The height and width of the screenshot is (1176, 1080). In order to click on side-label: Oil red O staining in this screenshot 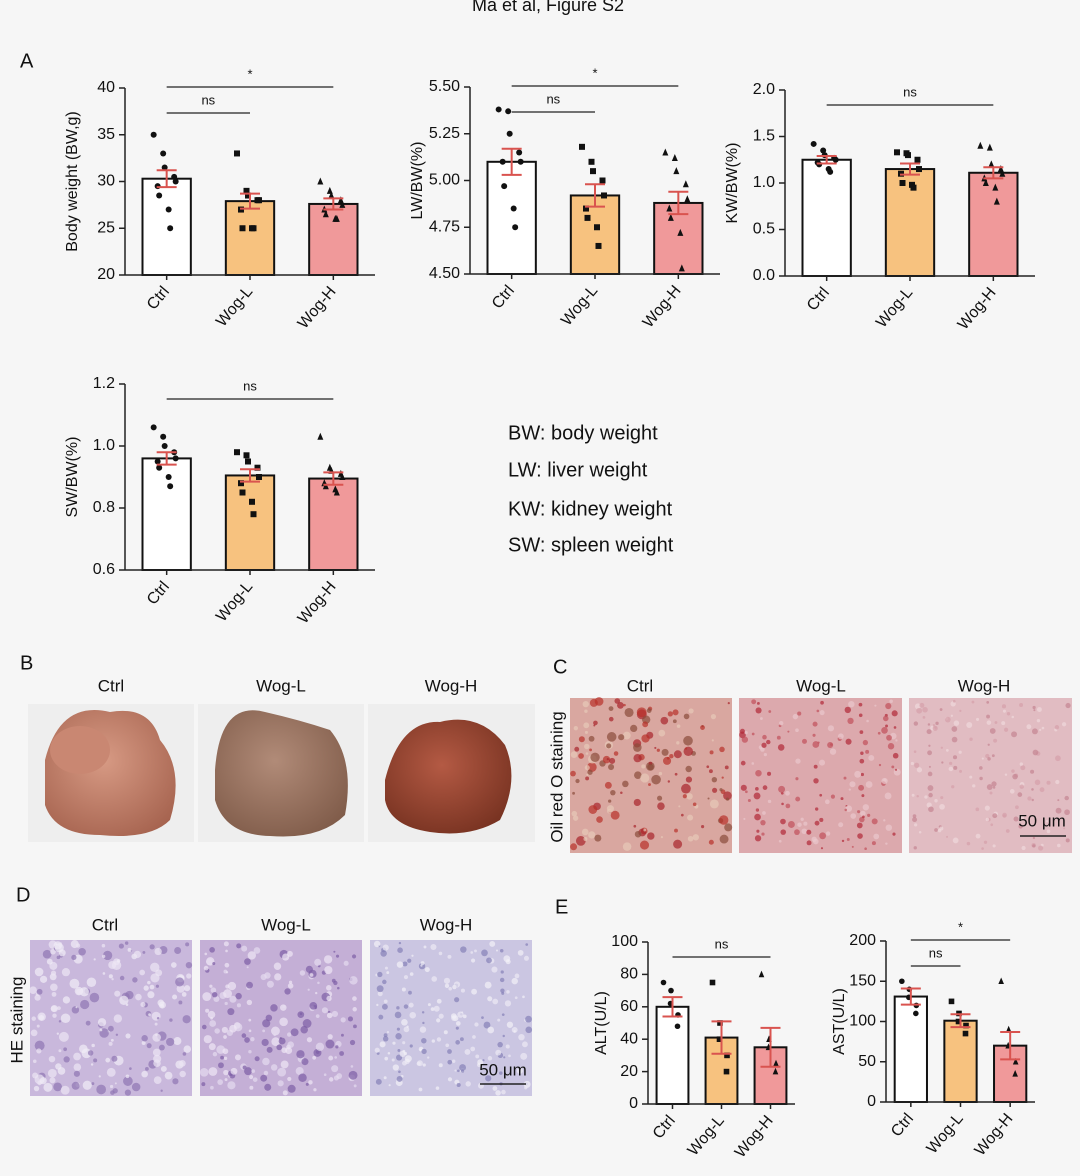, I will do `click(556, 776)`.